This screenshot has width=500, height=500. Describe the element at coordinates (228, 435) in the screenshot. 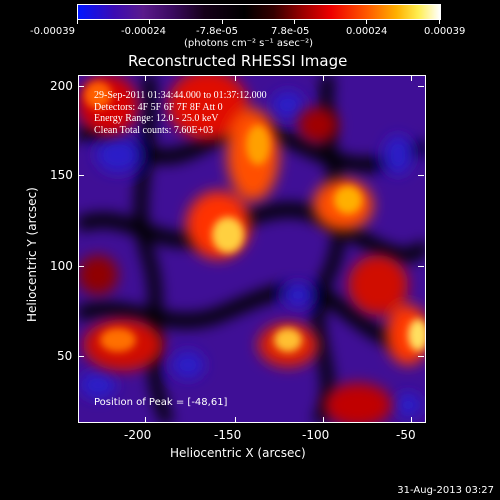

I see `x-tick-label: -150` at that location.